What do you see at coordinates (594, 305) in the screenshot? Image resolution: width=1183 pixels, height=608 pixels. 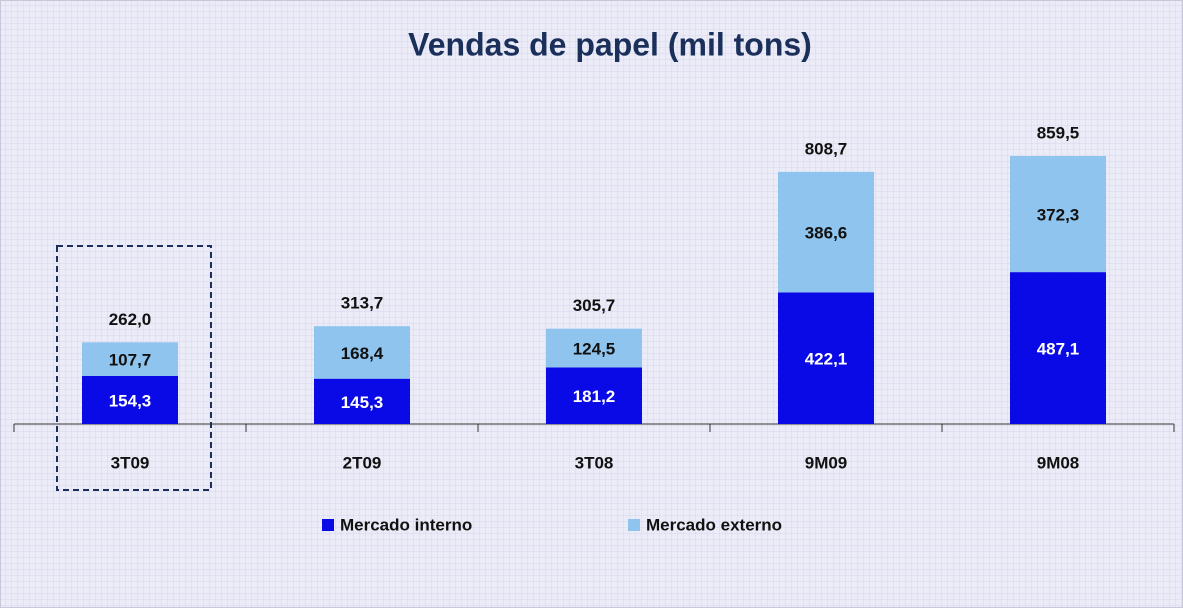 I see `total-label: 305,7` at bounding box center [594, 305].